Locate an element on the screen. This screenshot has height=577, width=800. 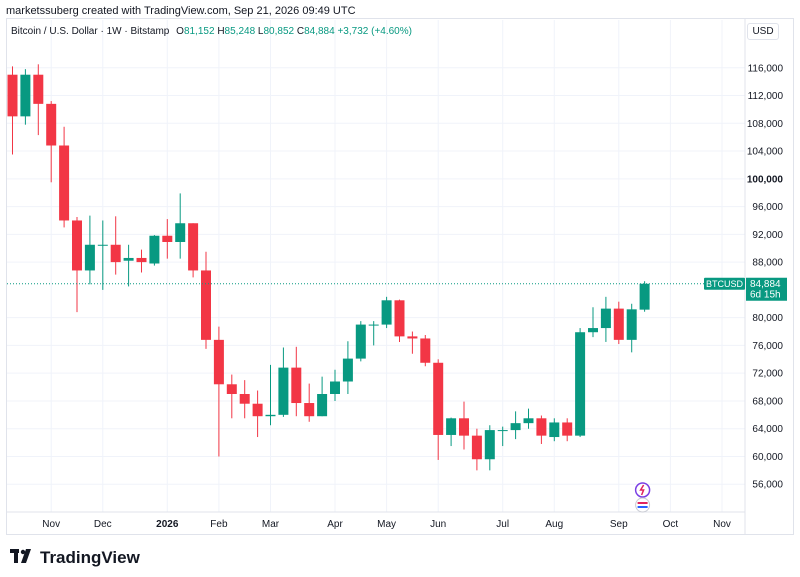
x-tick-label: Apr is located at coordinates (335, 524).